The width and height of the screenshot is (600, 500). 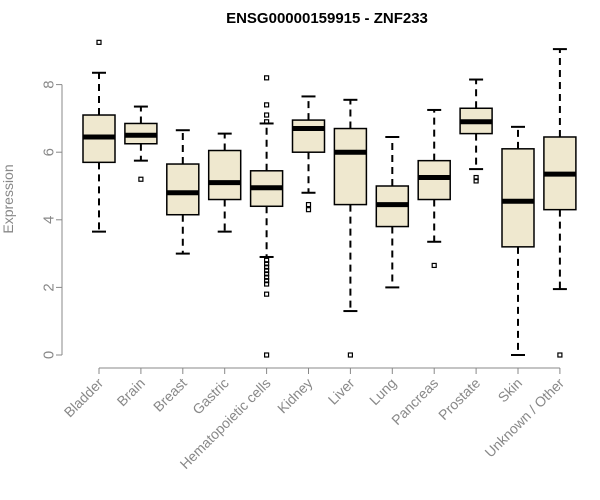 I want to click on box-bladder, so click(x=99, y=136).